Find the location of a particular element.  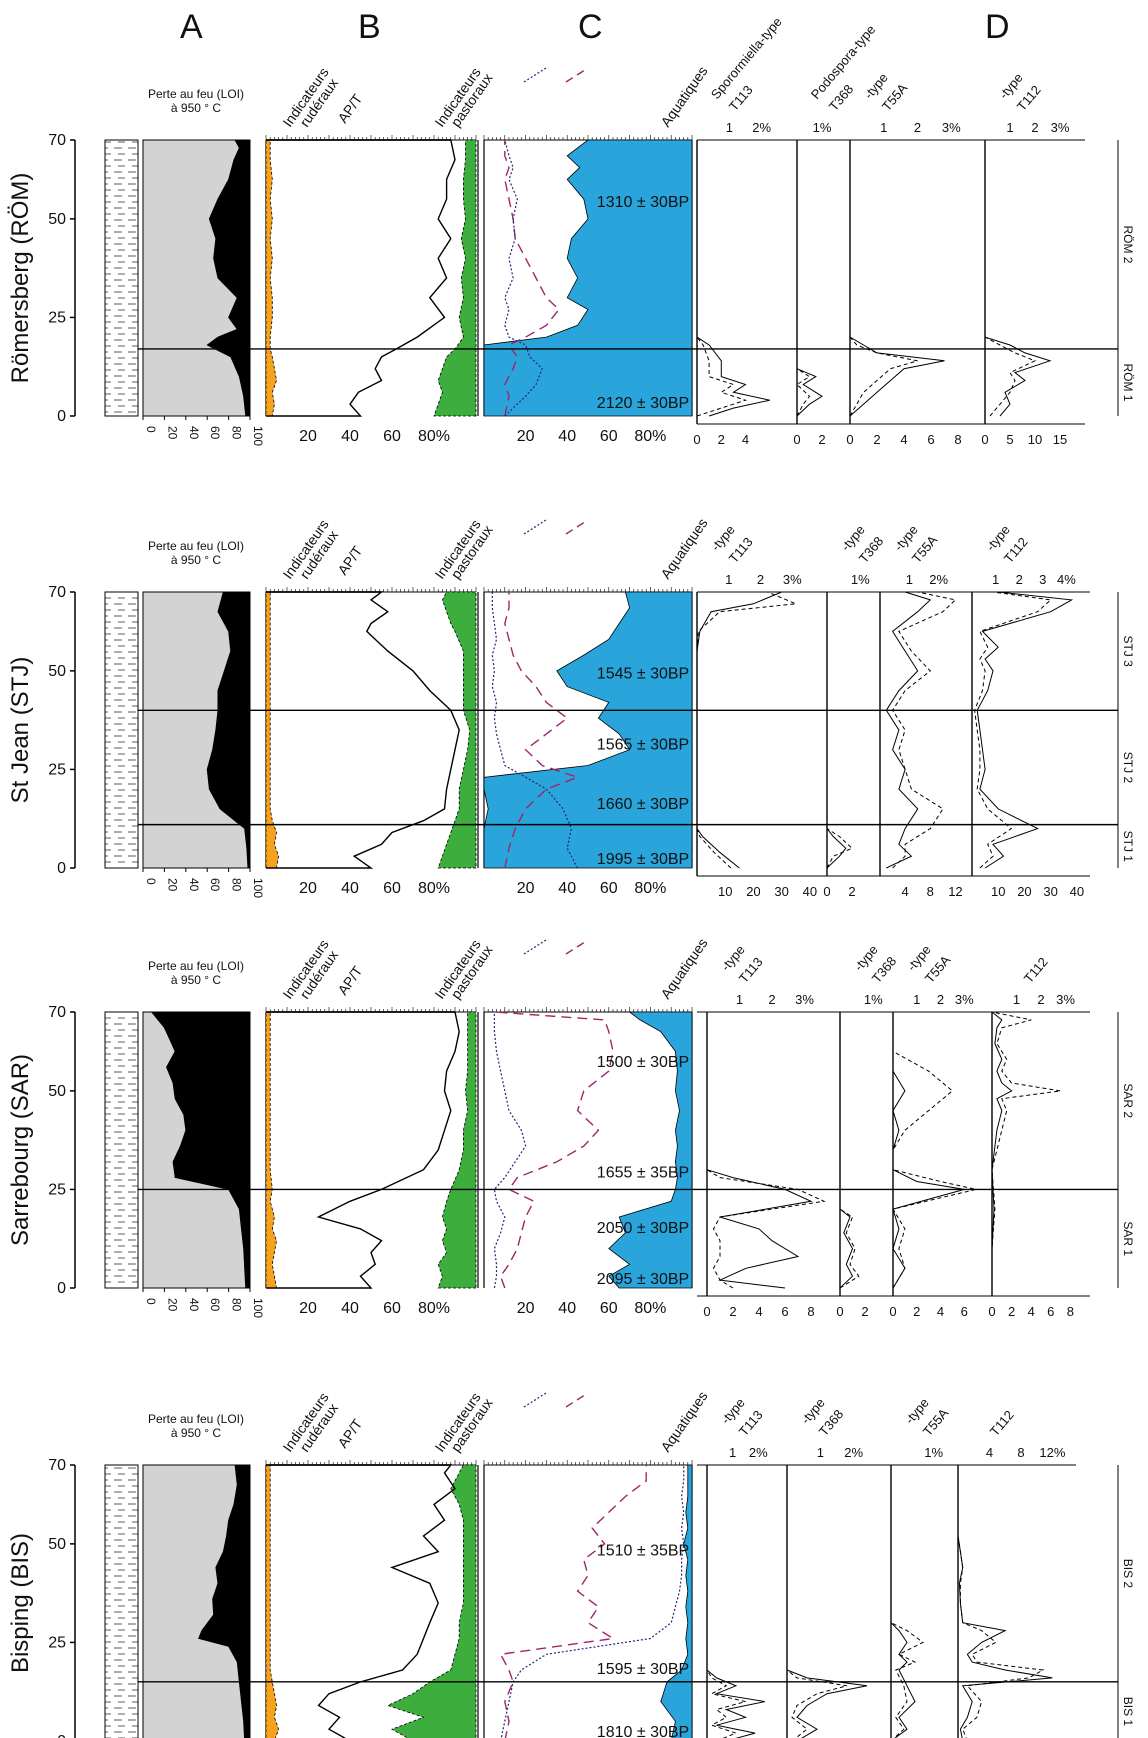

spore-bottom-tick-label: 30 is located at coordinates (1050, 891).